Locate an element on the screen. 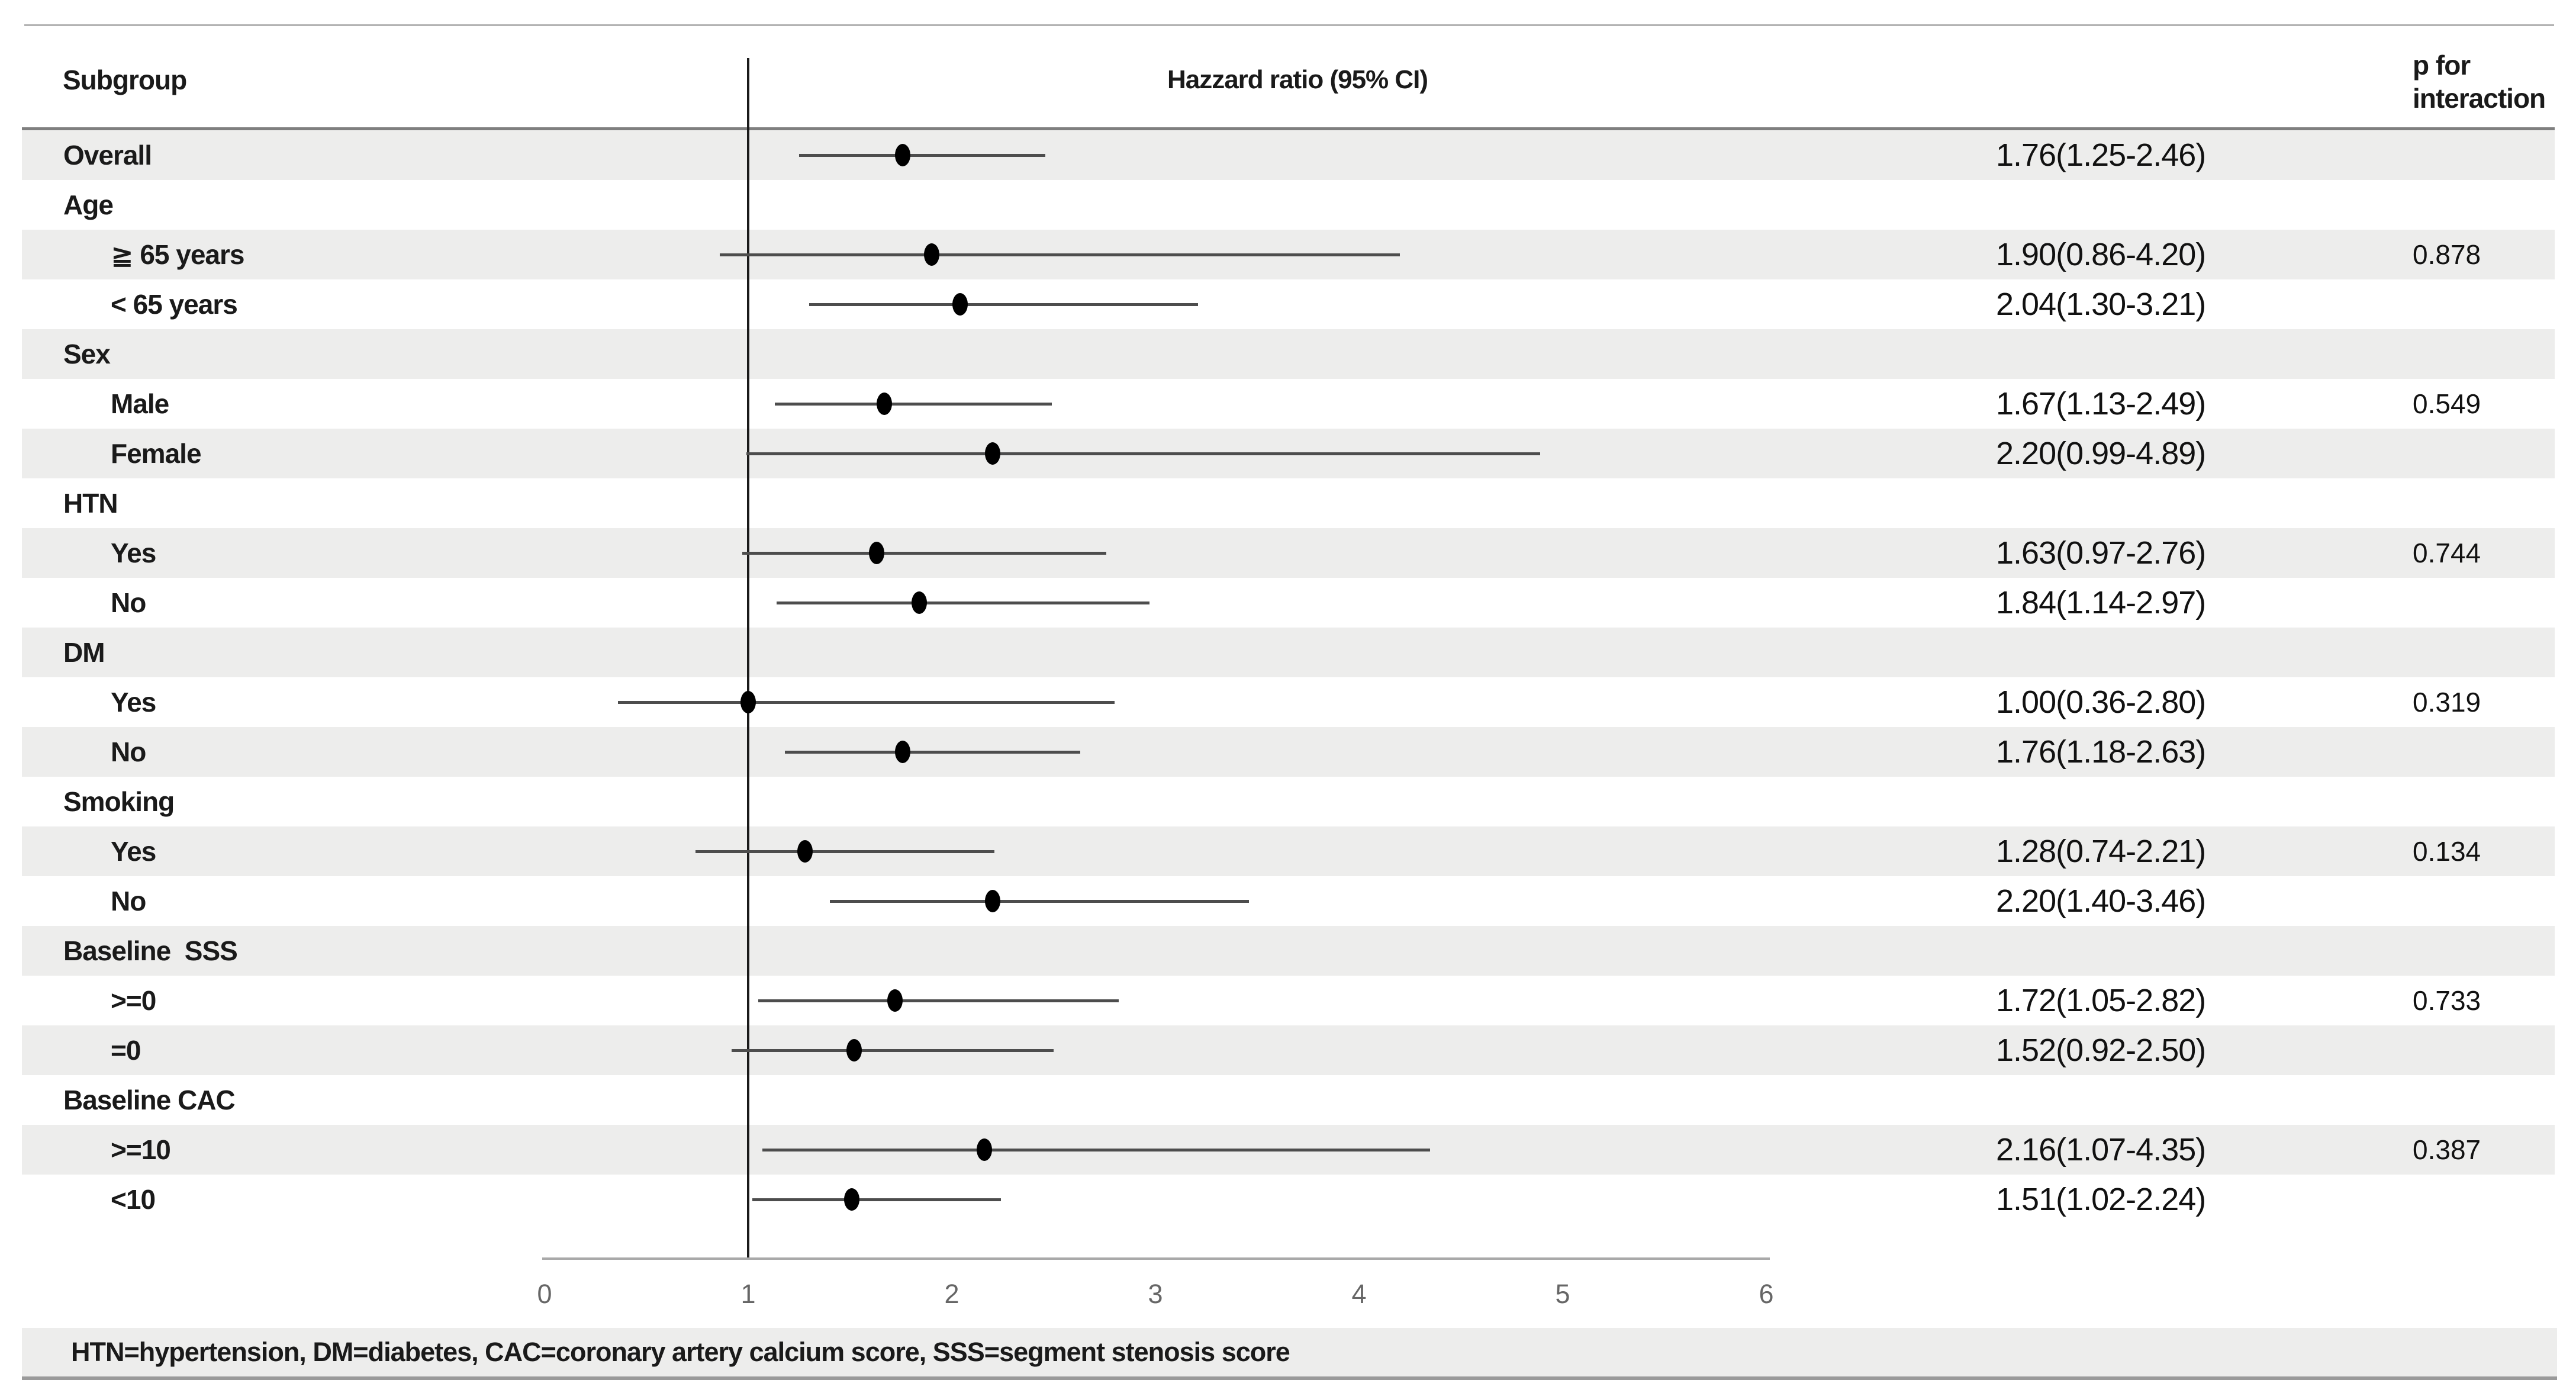  row-label: Male is located at coordinates (140, 403).